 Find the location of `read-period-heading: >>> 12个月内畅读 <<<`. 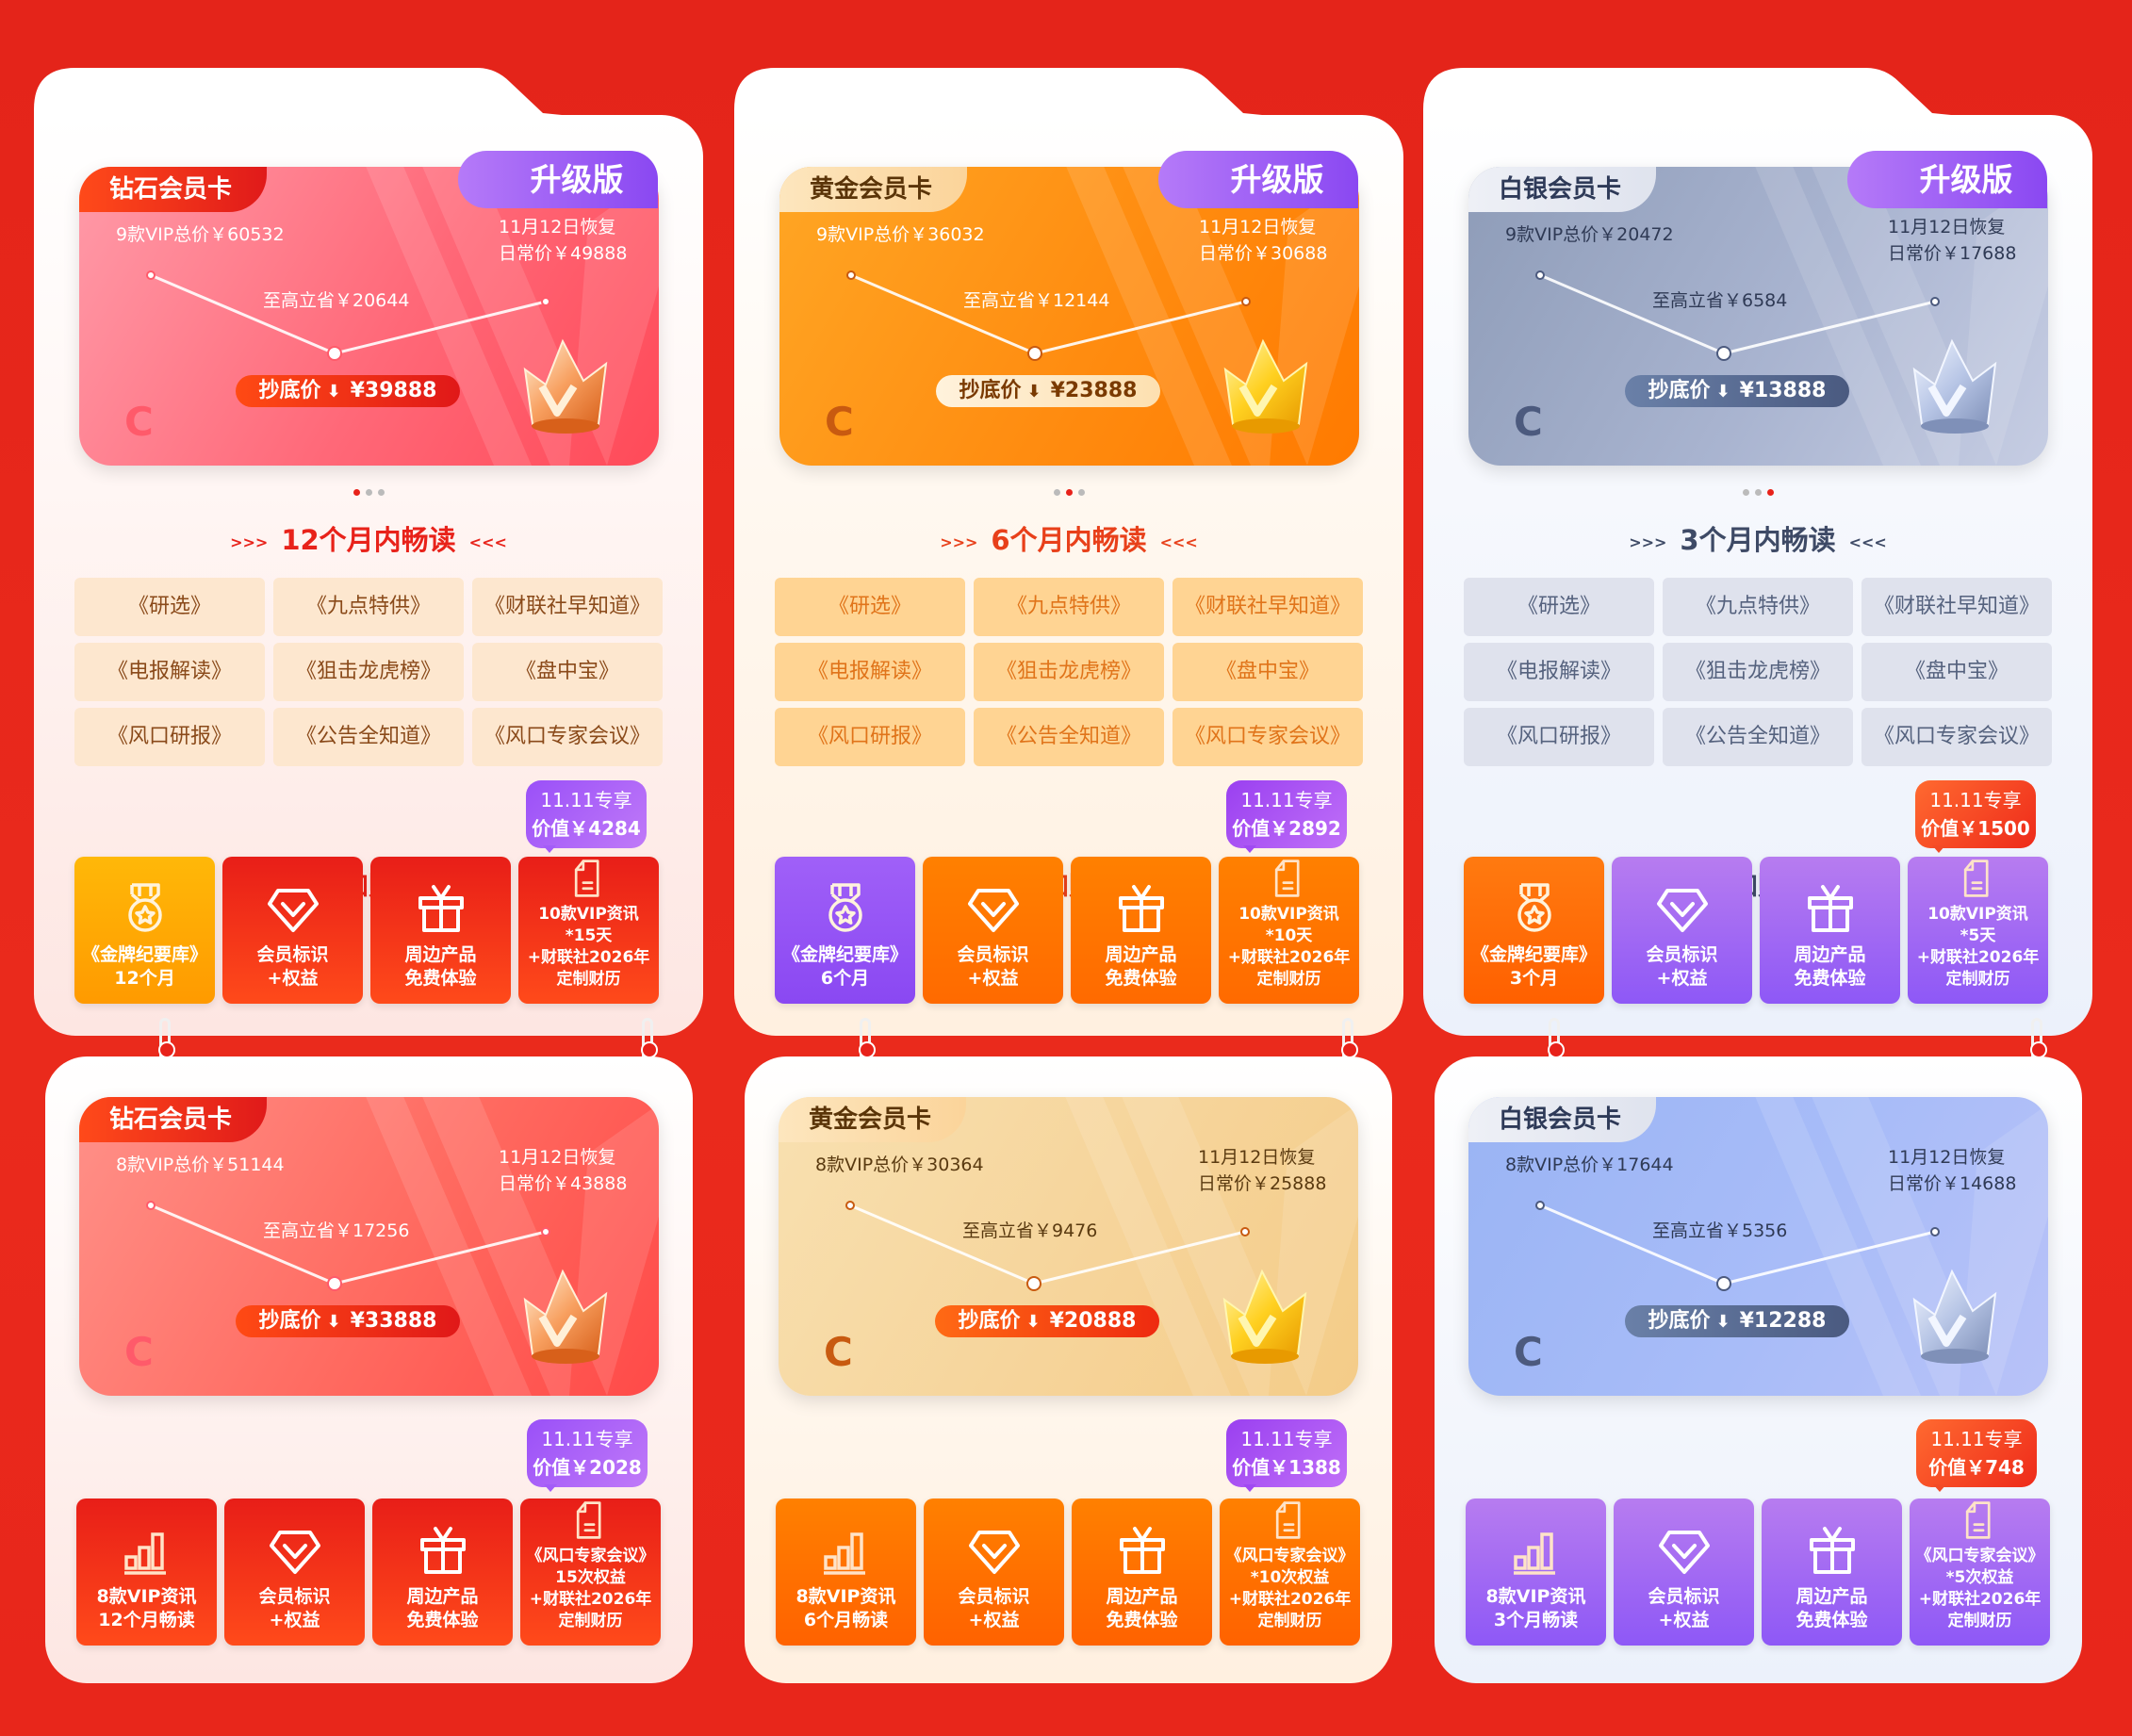

read-period-heading: >>> 12个月内畅读 <<< is located at coordinates (368, 538).